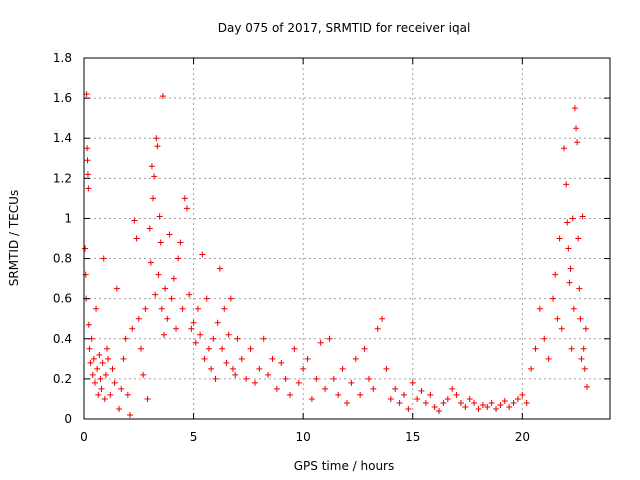 The width and height of the screenshot is (640, 480). Describe the element at coordinates (303, 437) in the screenshot. I see `x-tick-label: 10` at that location.